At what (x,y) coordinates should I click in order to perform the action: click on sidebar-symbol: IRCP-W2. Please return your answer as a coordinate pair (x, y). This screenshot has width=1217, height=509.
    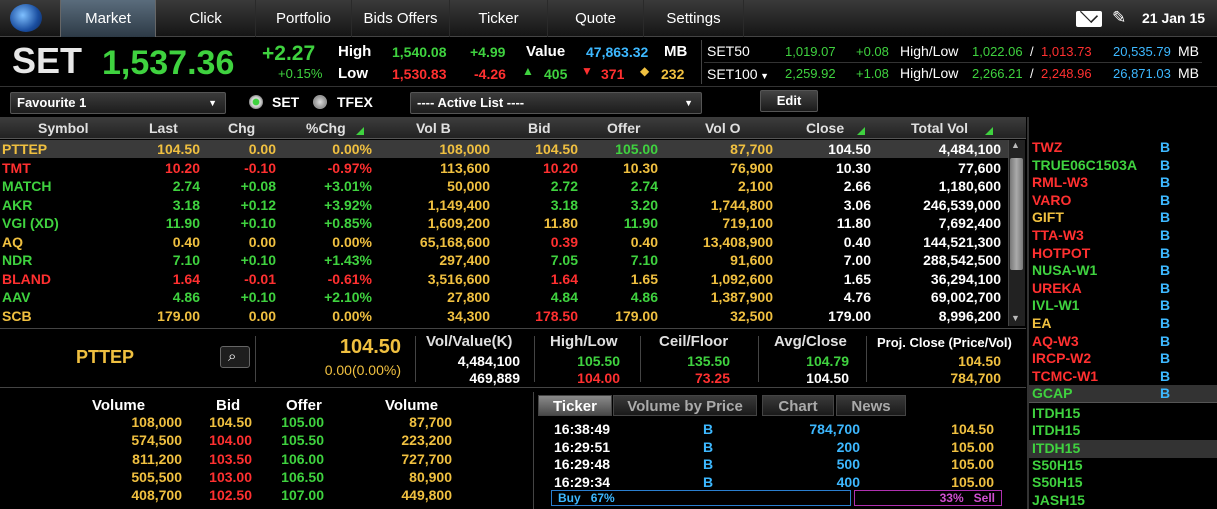
    Looking at the image, I should click on (1062, 358).